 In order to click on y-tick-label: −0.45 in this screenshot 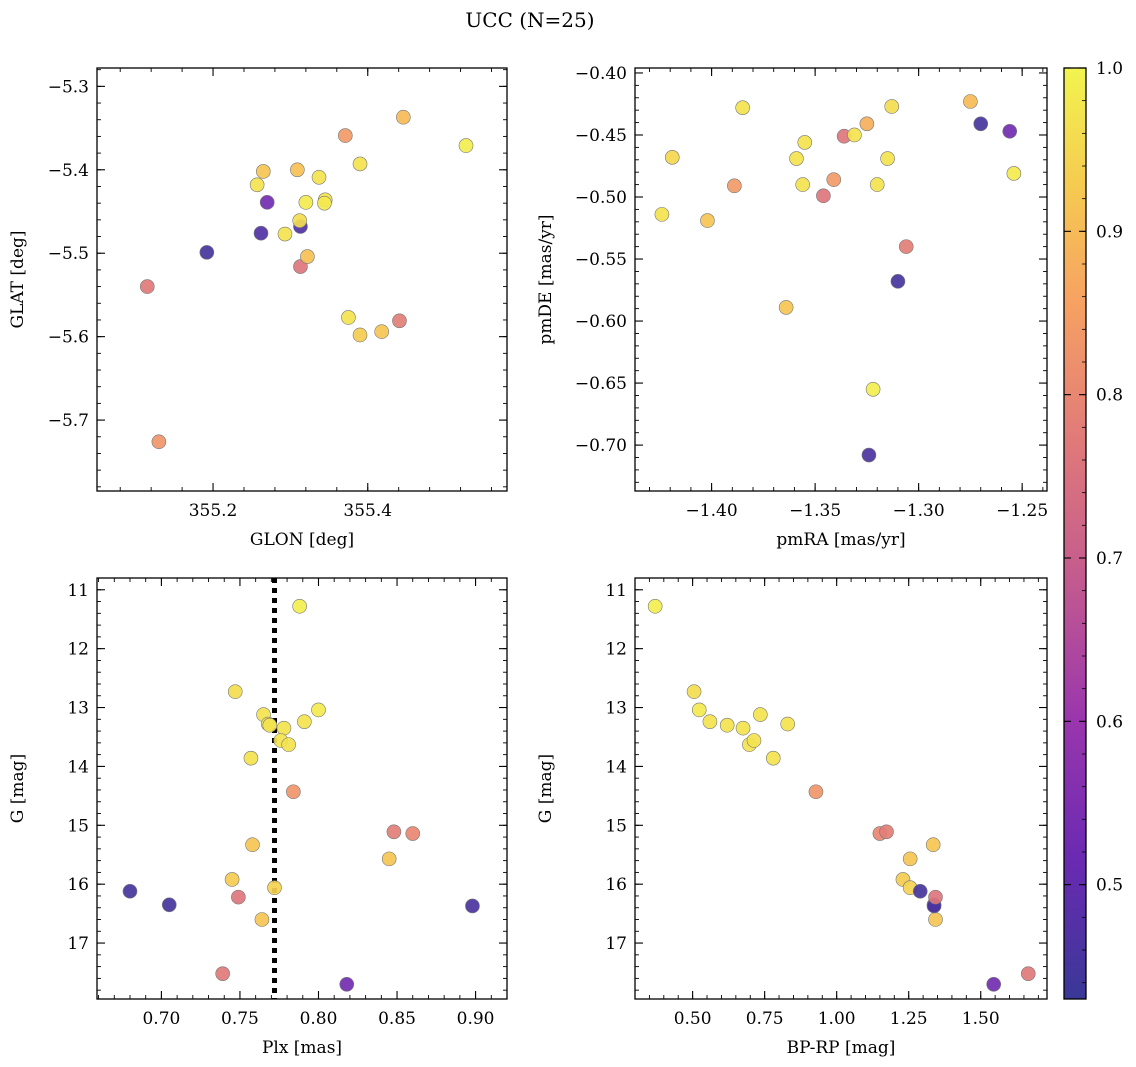, I will do `click(601, 136)`.